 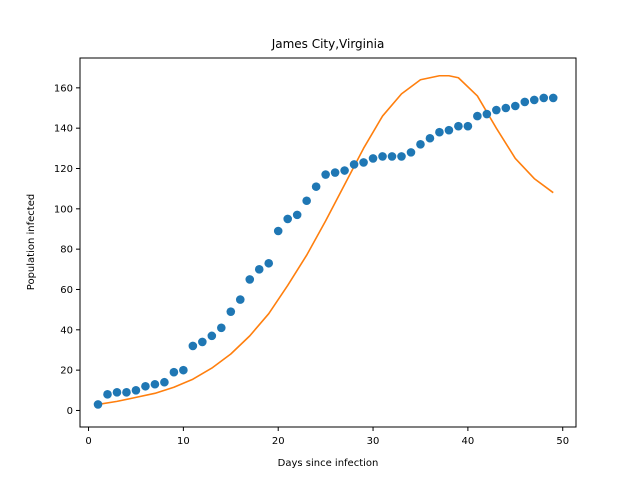 I want to click on y-tick-label: 0, so click(x=70, y=411).